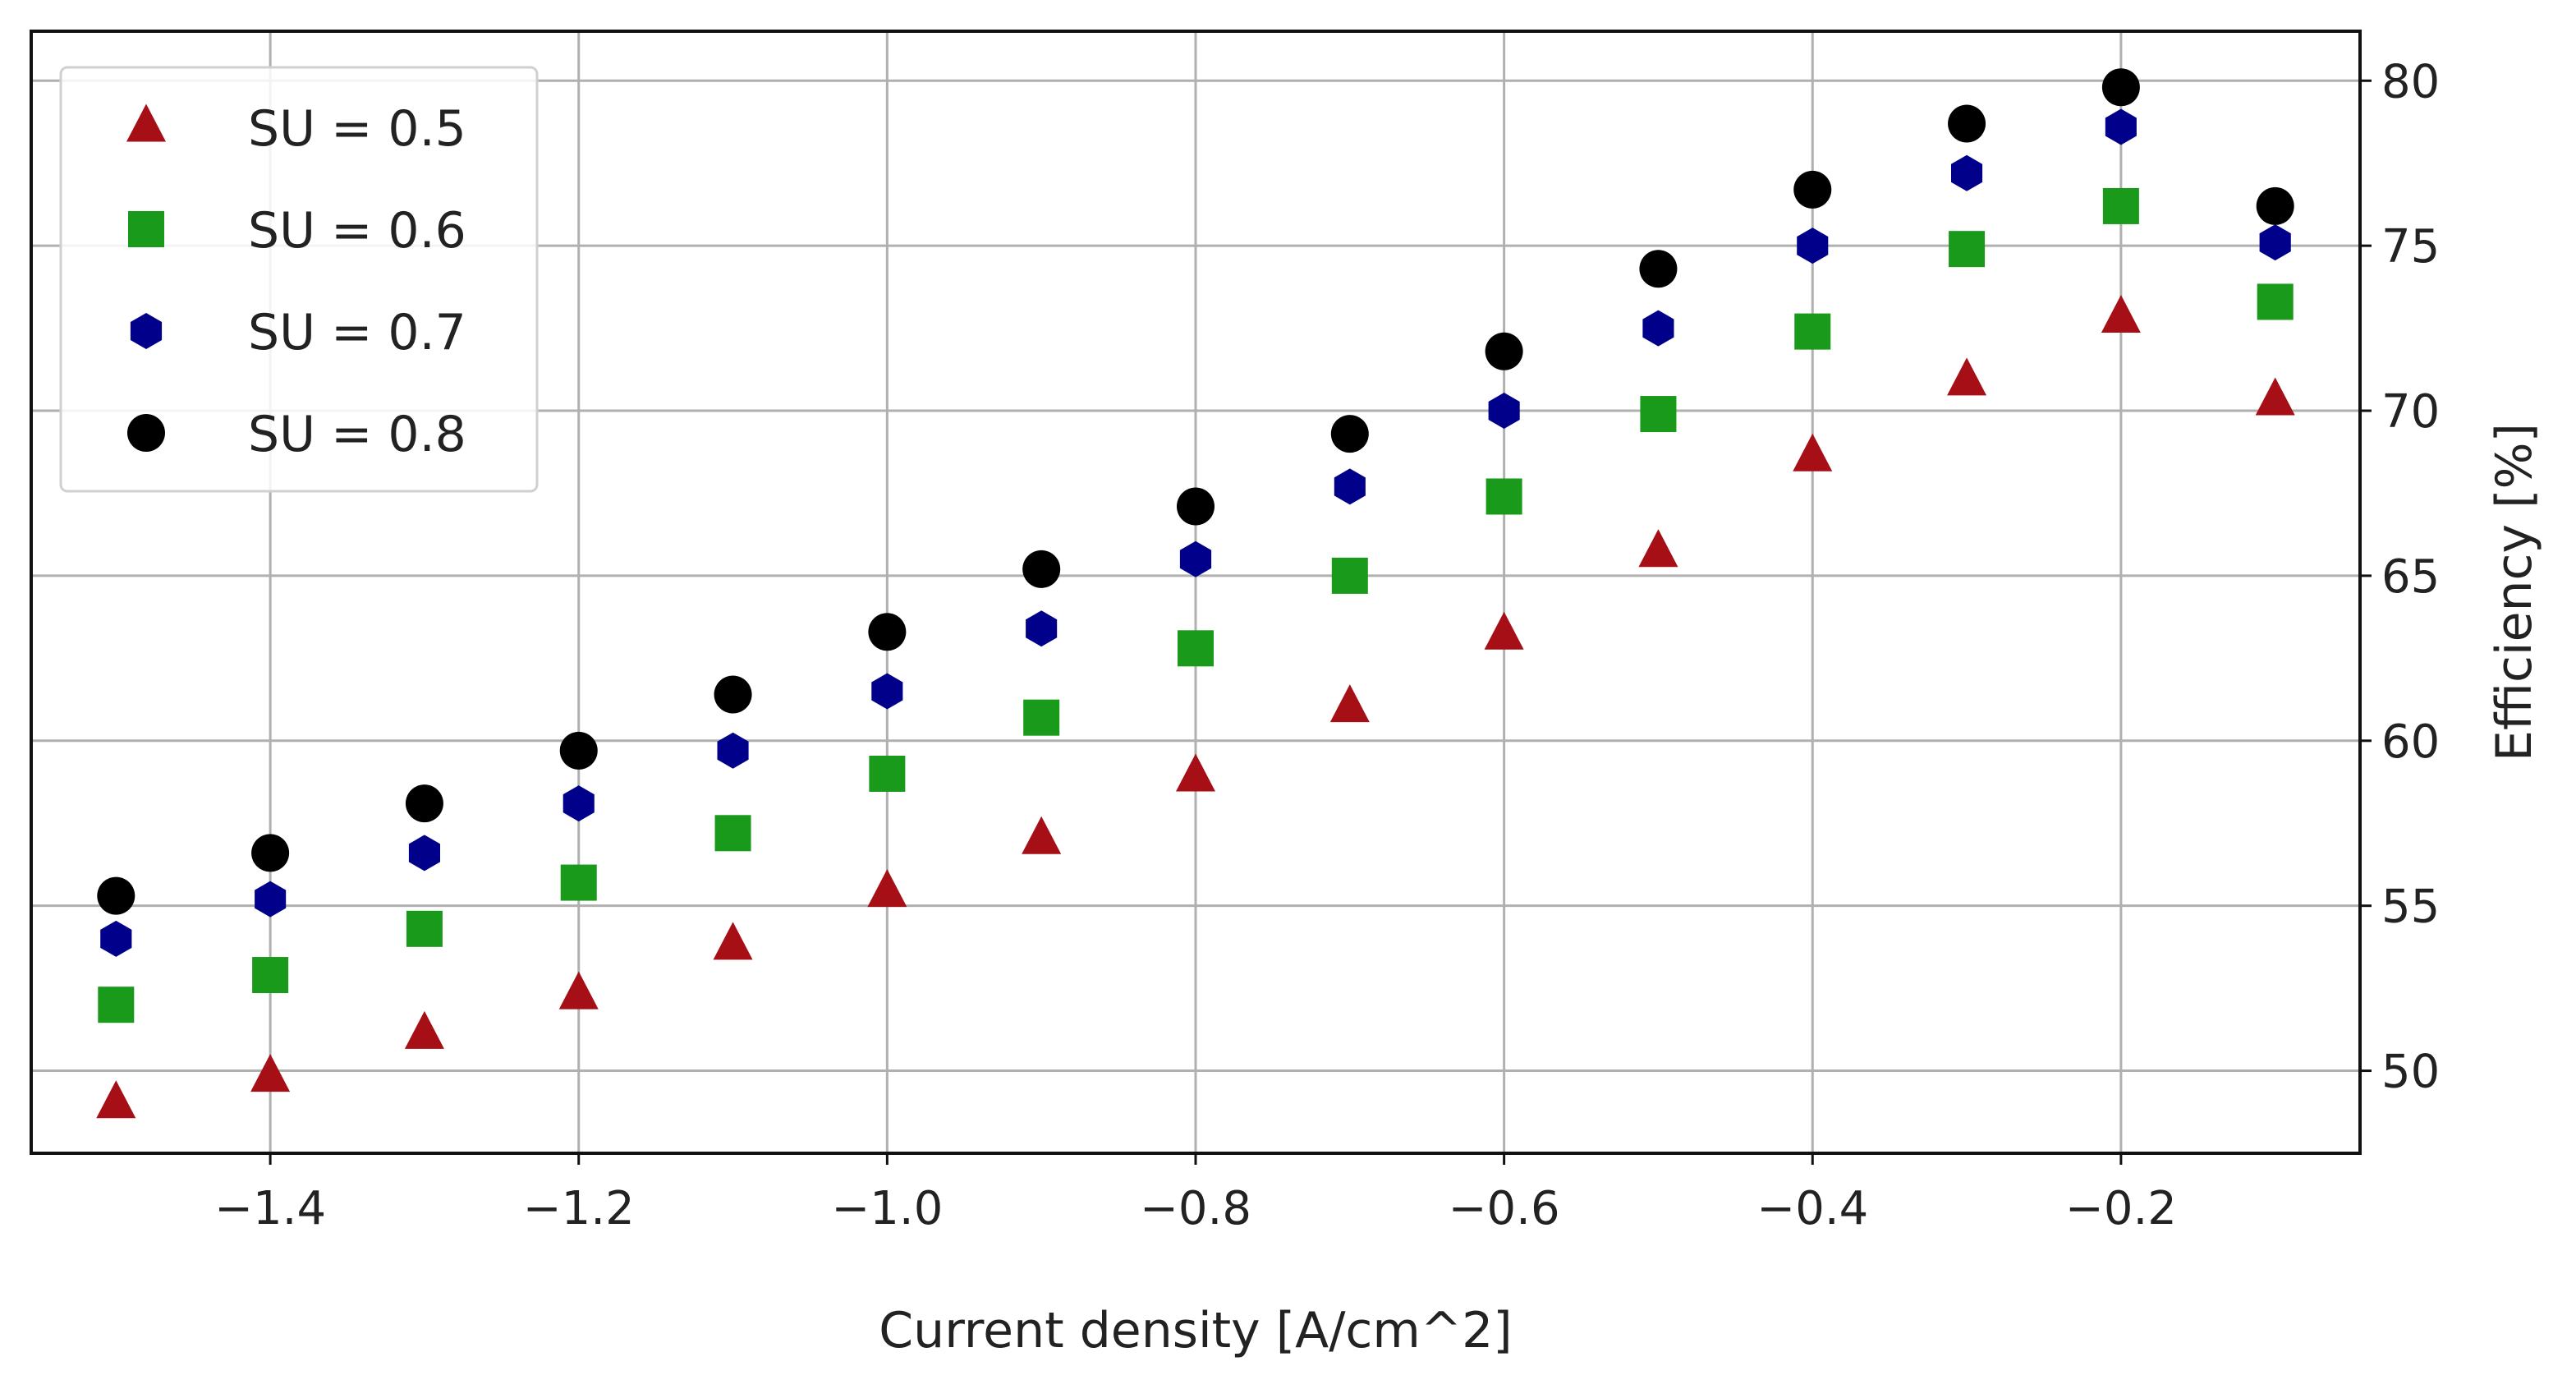 The image size is (2576, 1389). Describe the element at coordinates (1195, 1208) in the screenshot. I see `x-tick-label: −0.8` at that location.